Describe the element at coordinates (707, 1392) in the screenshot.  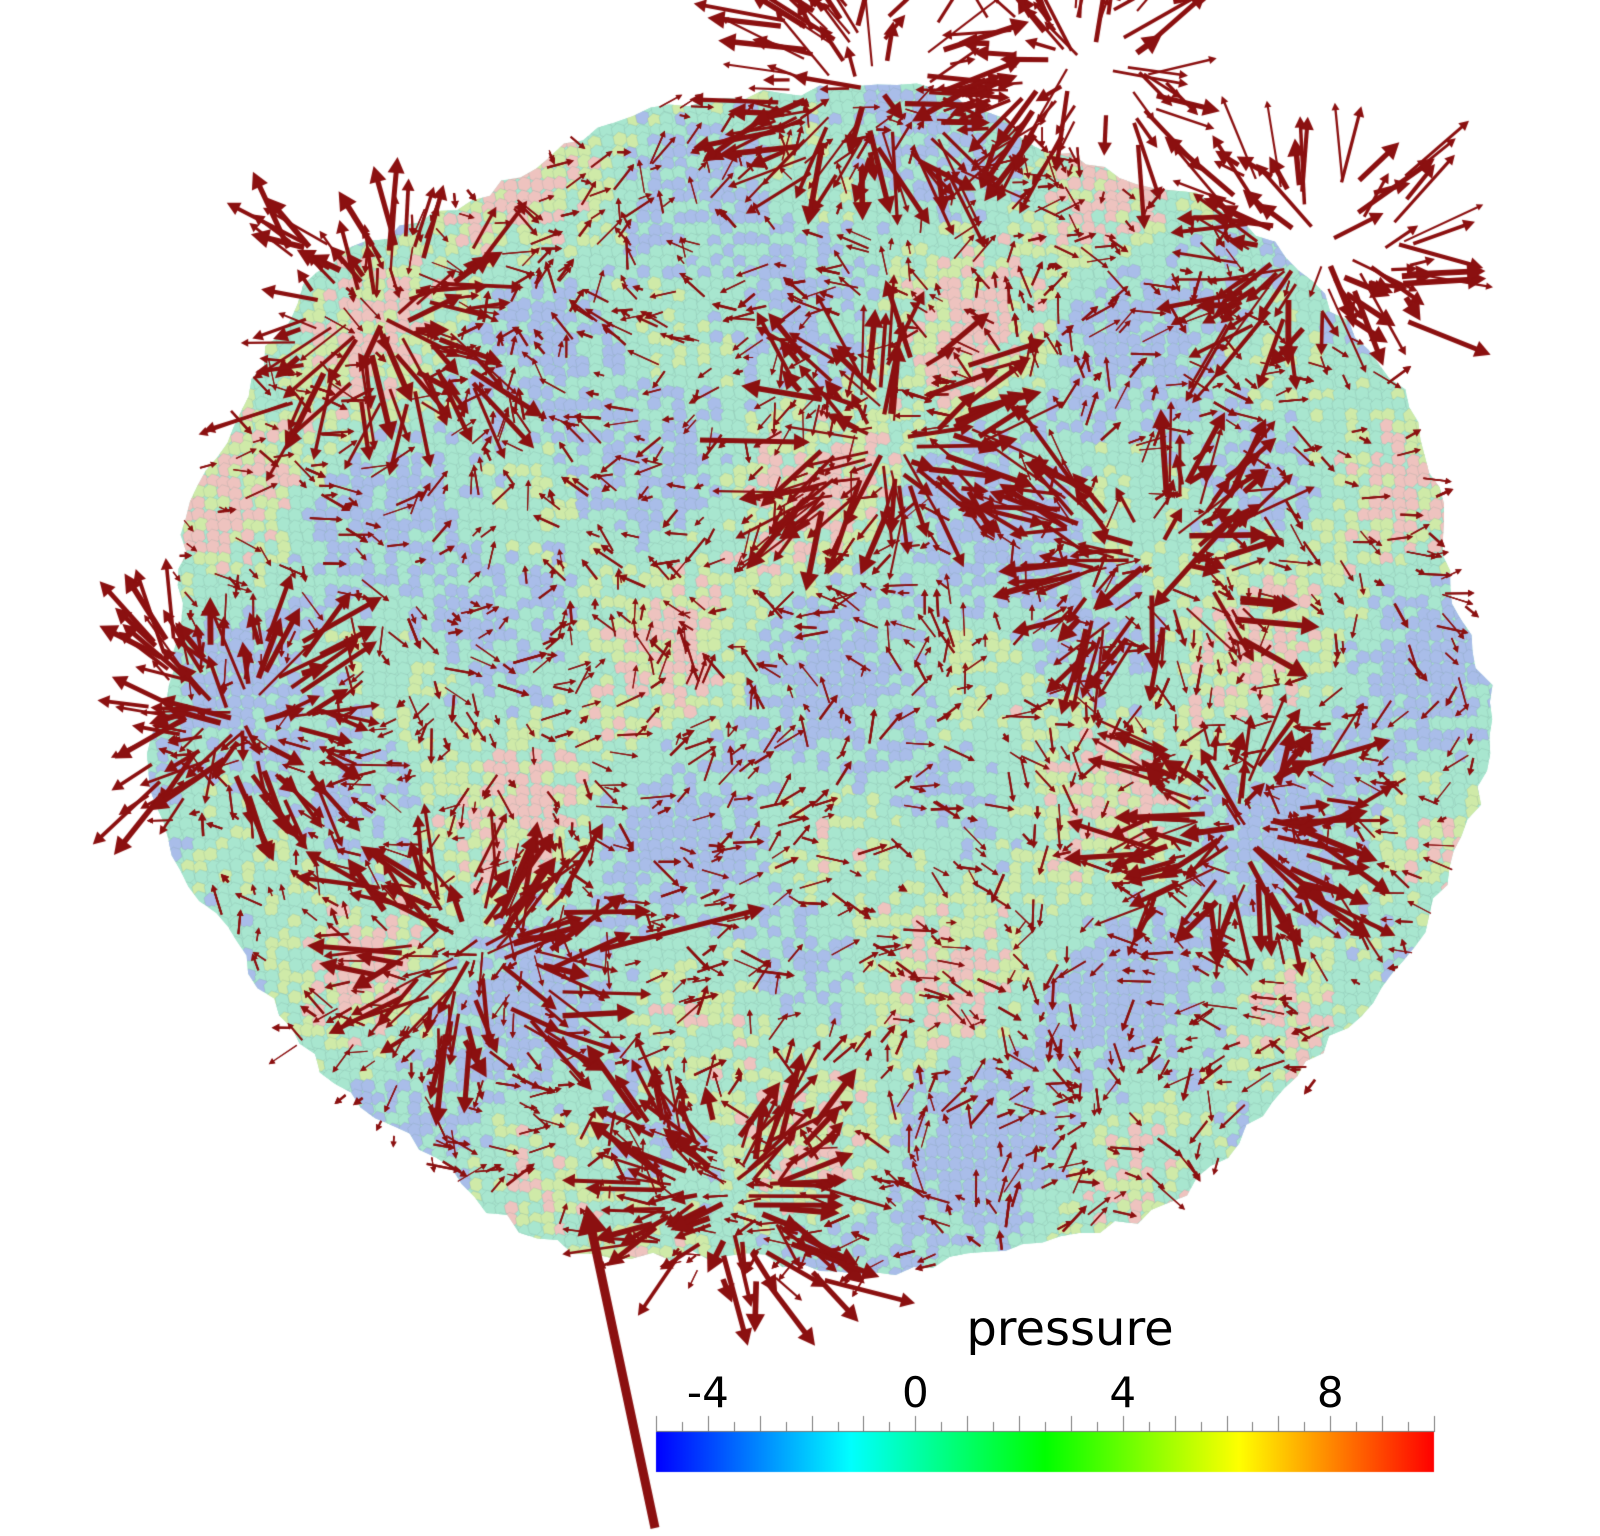
I see `colorbar-tick-label: -4` at that location.